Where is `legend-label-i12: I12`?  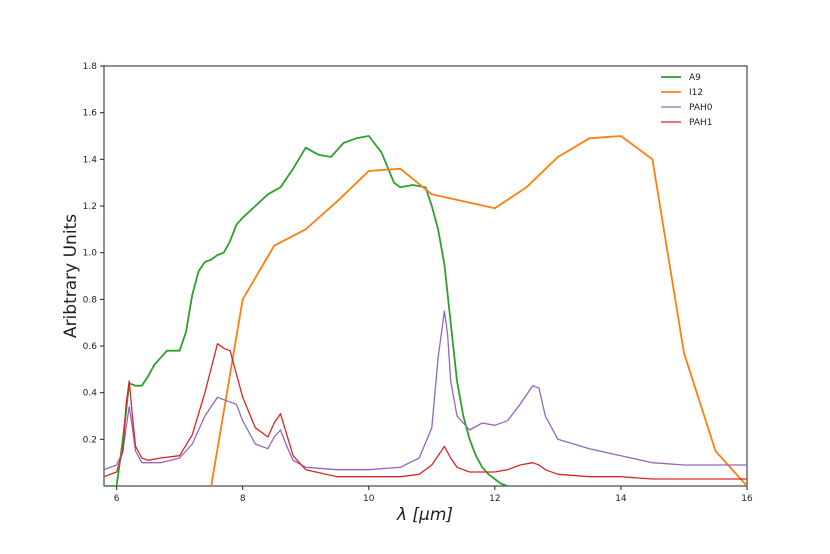
legend-label-i12: I12 is located at coordinates (696, 93).